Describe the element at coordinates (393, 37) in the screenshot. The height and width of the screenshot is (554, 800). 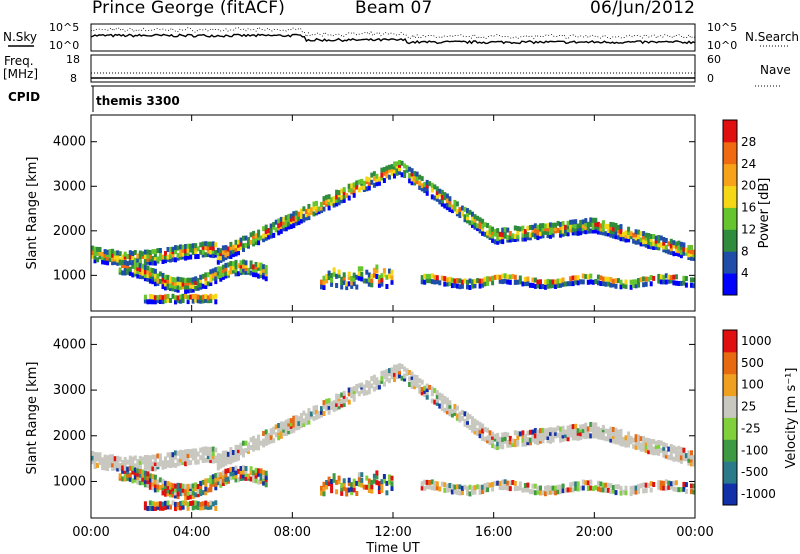
I see `nsky-panel-frame` at that location.